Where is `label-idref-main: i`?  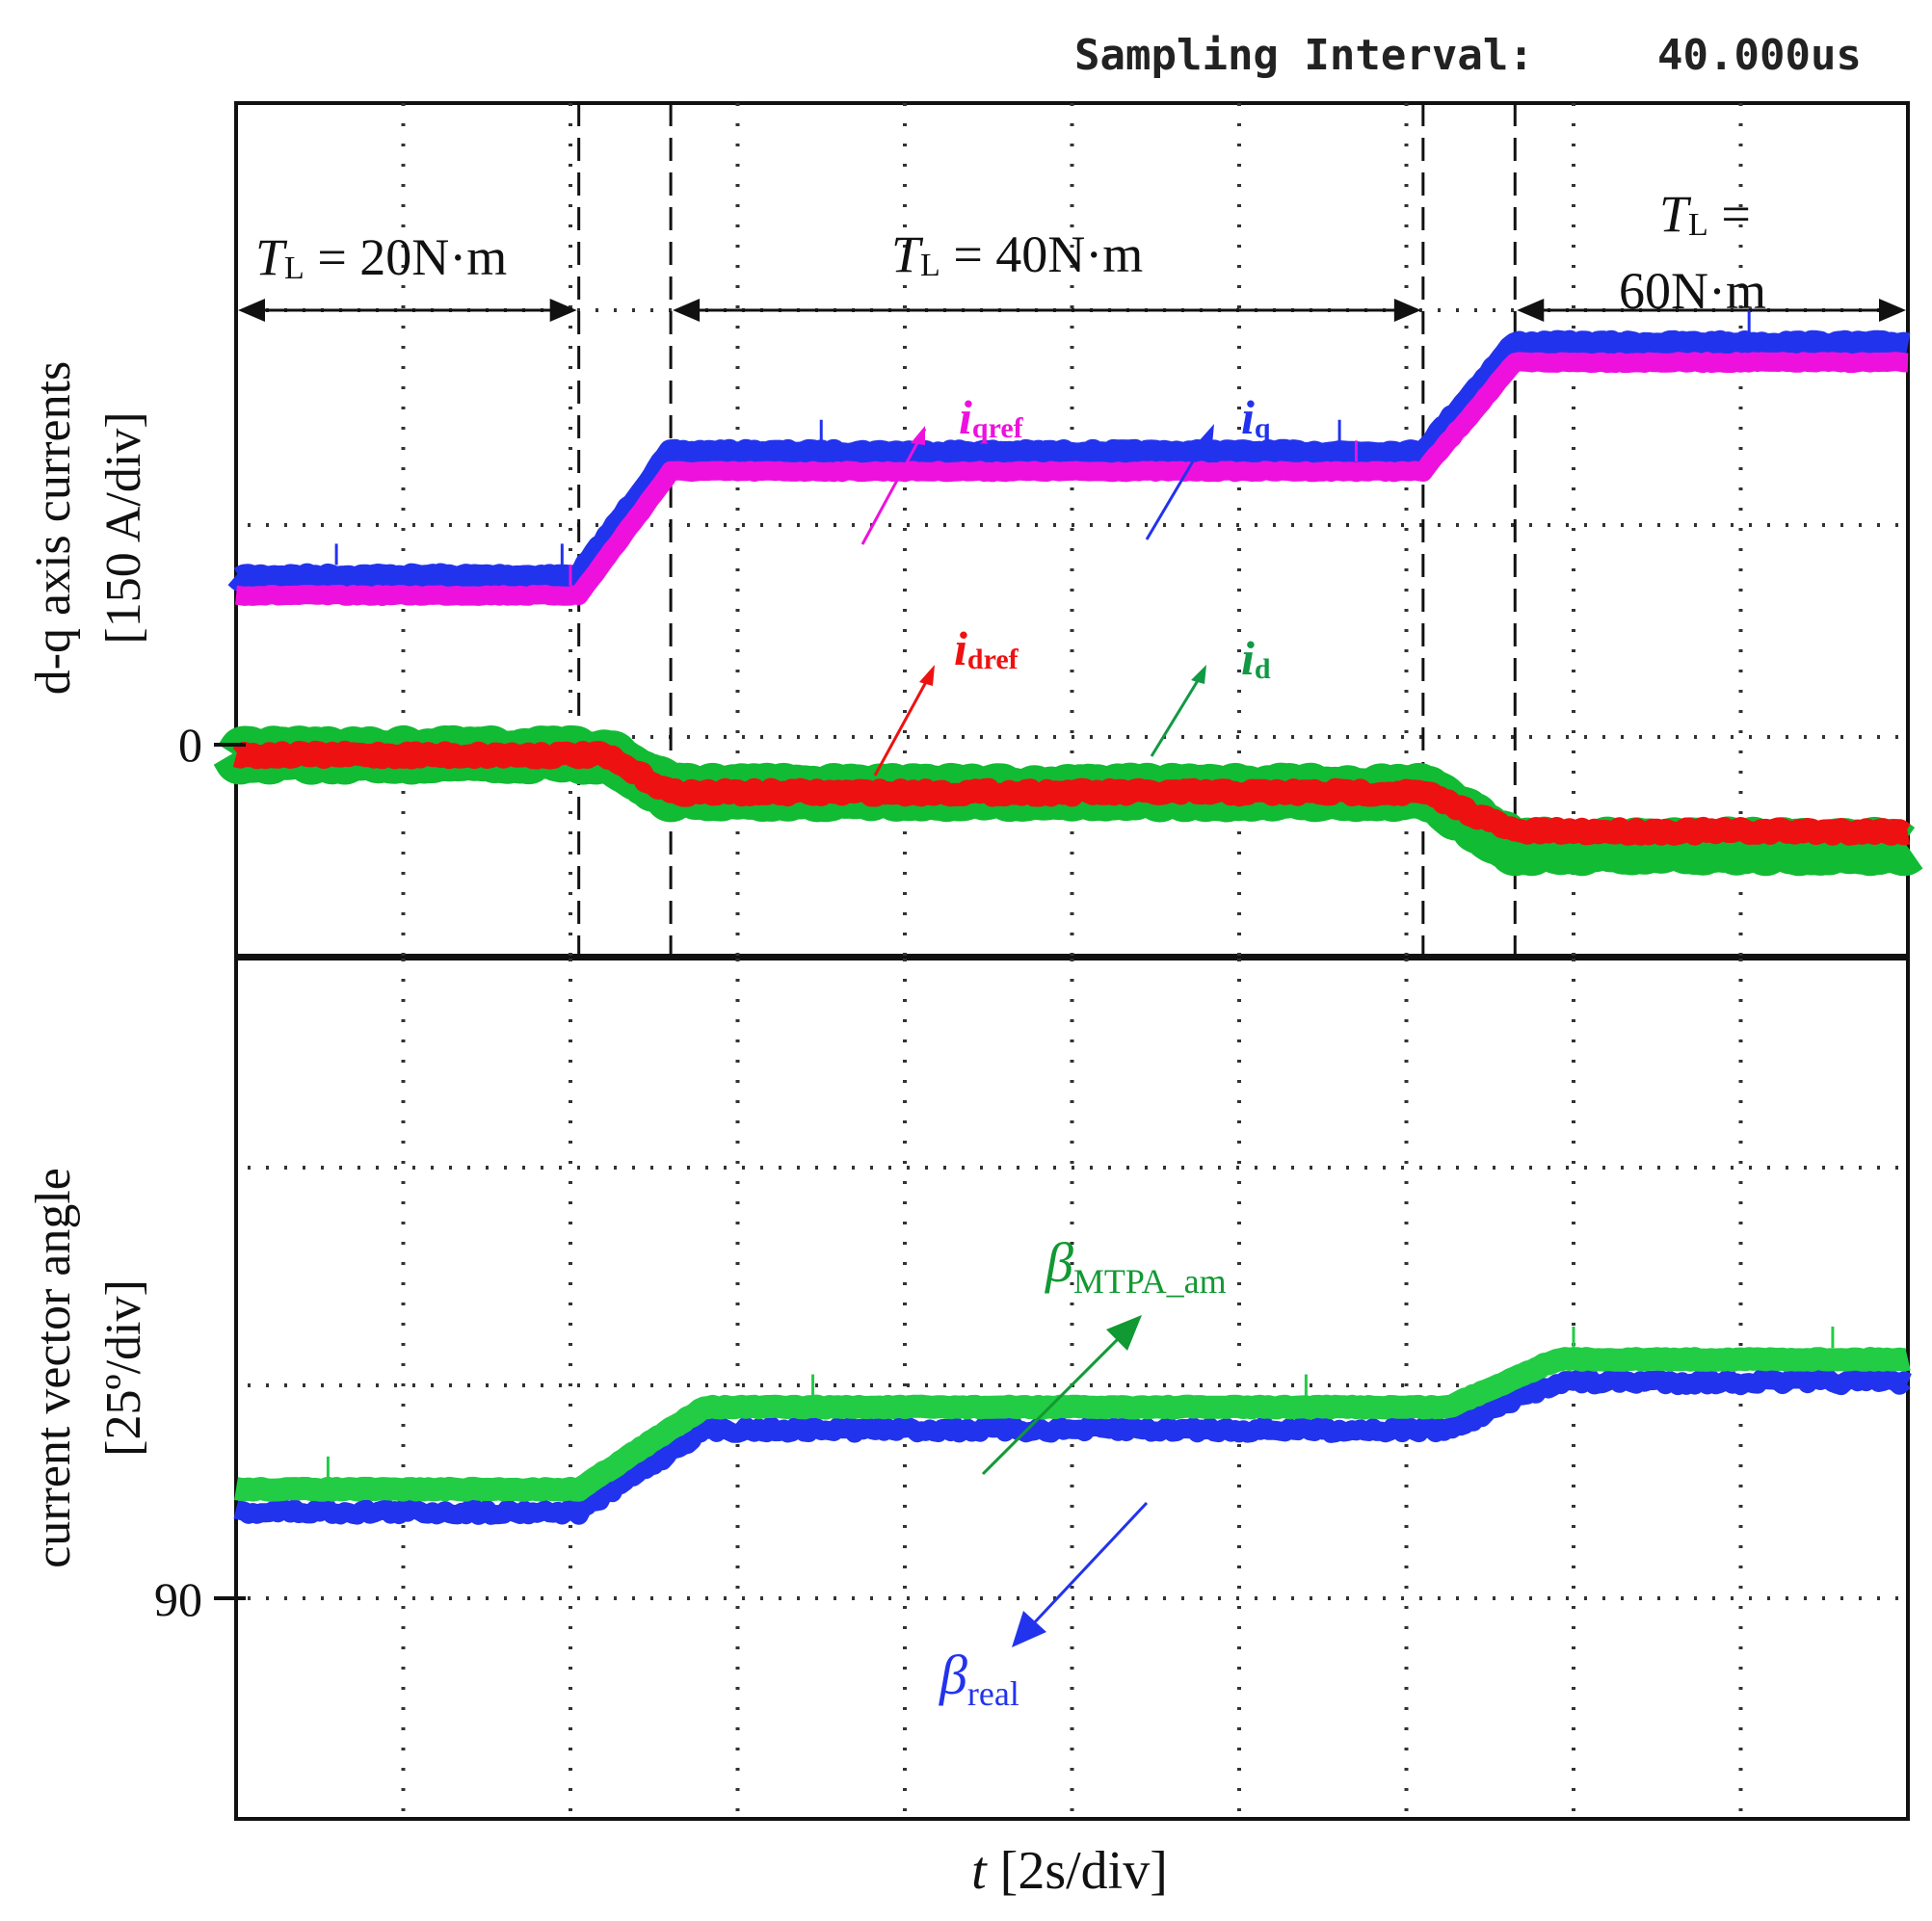
label-idref-main: i is located at coordinates (960, 648).